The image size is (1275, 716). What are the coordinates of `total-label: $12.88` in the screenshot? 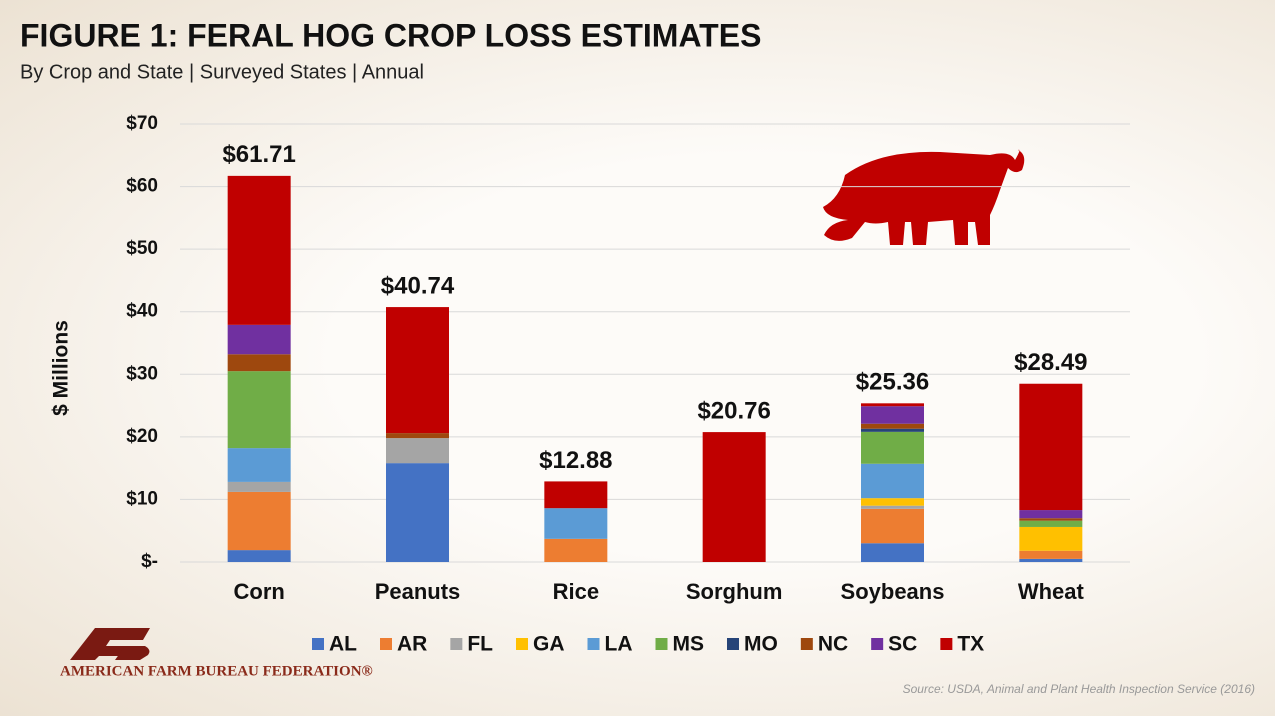 It's located at (575, 460).